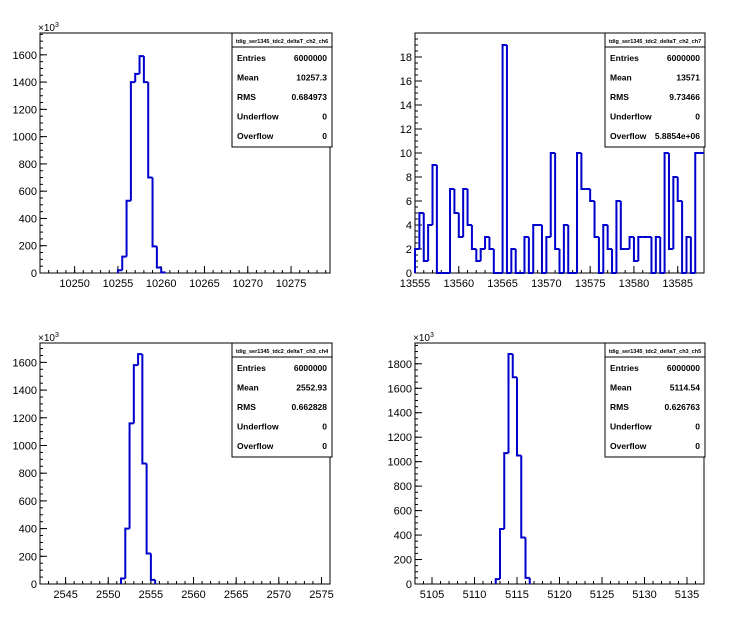 The width and height of the screenshot is (746, 622). I want to click on x-tick-label: 13560, so click(458, 284).